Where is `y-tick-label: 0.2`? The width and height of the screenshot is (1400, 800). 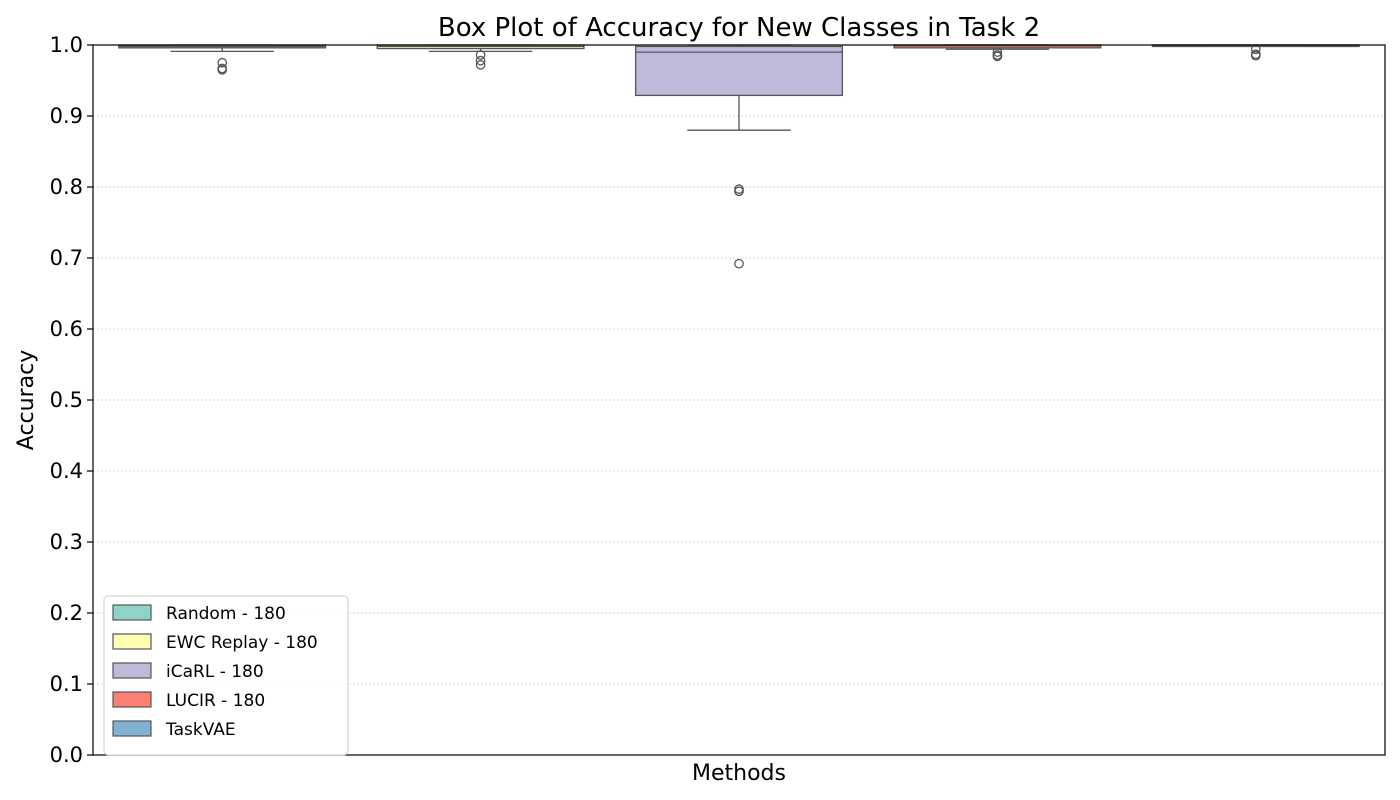
y-tick-label: 0.2 is located at coordinates (66, 613).